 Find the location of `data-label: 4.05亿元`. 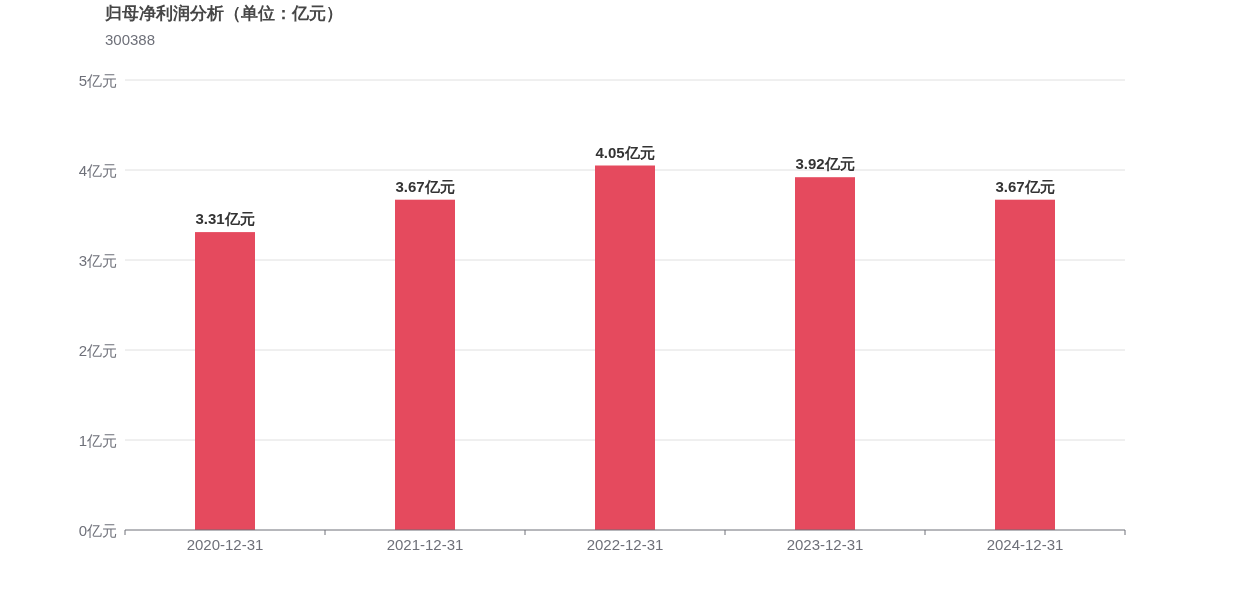

data-label: 4.05亿元 is located at coordinates (625, 152).